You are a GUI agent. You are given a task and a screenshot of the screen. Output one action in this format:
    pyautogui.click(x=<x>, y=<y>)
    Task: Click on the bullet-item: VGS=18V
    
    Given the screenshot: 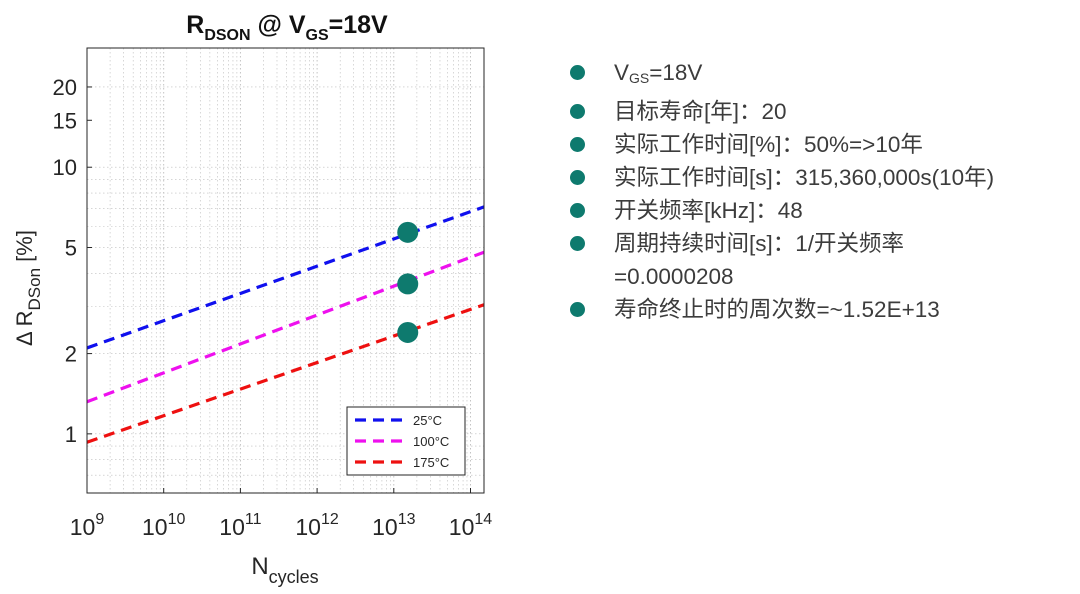 What is the action you would take?
    pyautogui.click(x=818, y=75)
    